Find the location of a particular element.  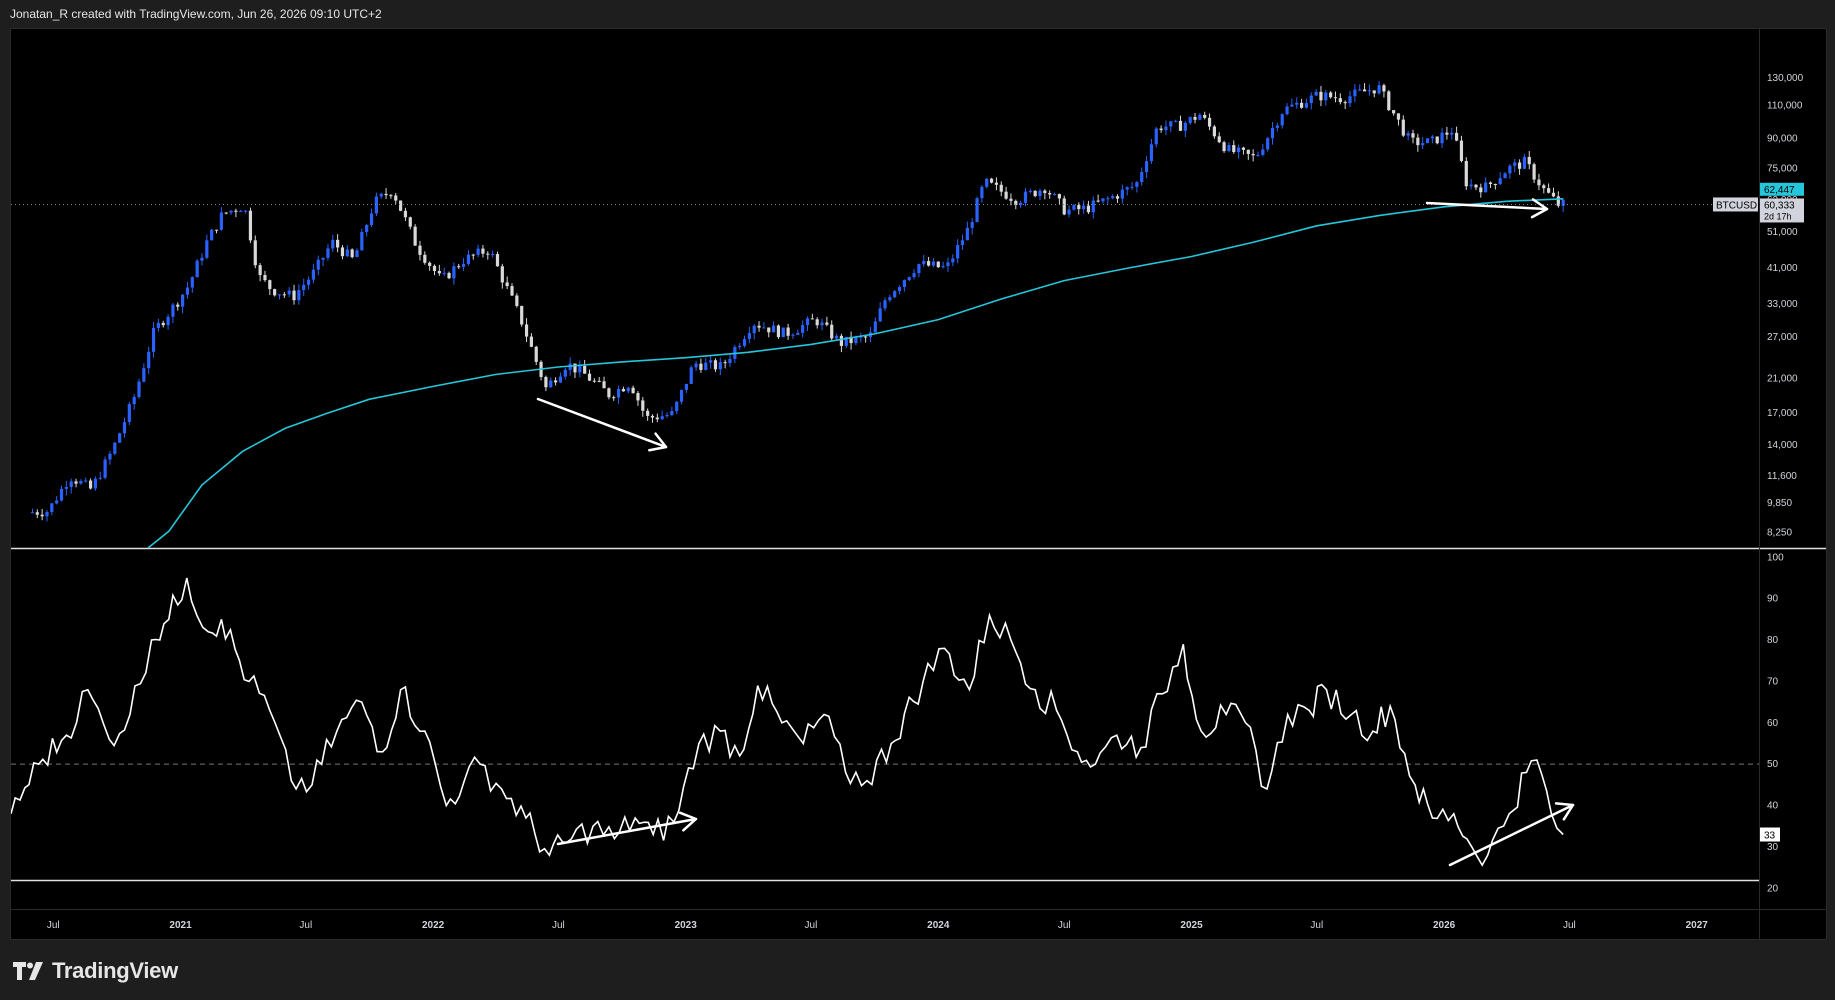

rsi-last-value-label: 33 is located at coordinates (1770, 836).